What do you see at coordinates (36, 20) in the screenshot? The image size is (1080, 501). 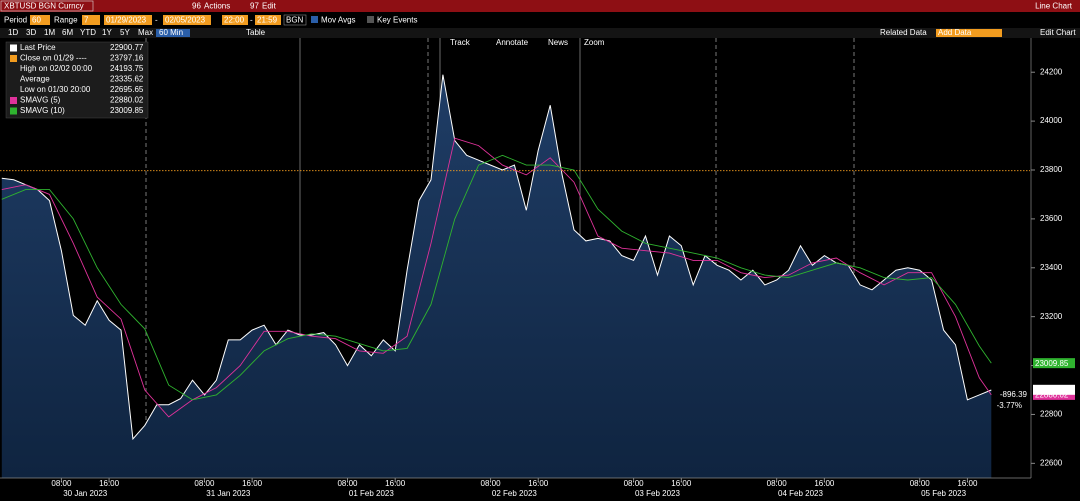 I see `period-input: 60` at bounding box center [36, 20].